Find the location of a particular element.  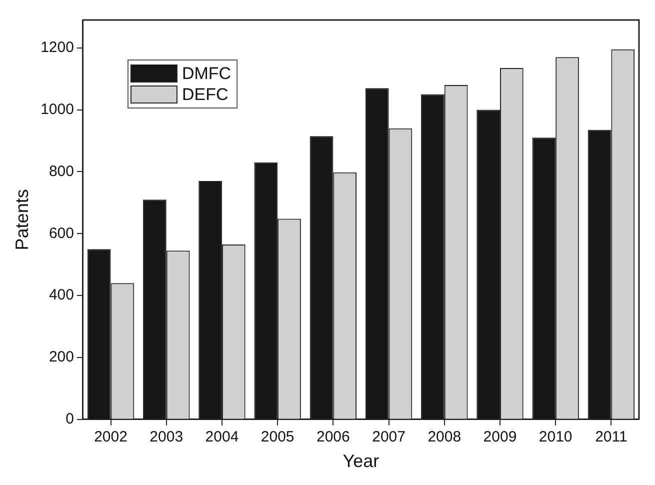

x-tick-label: 2003 is located at coordinates (167, 437).